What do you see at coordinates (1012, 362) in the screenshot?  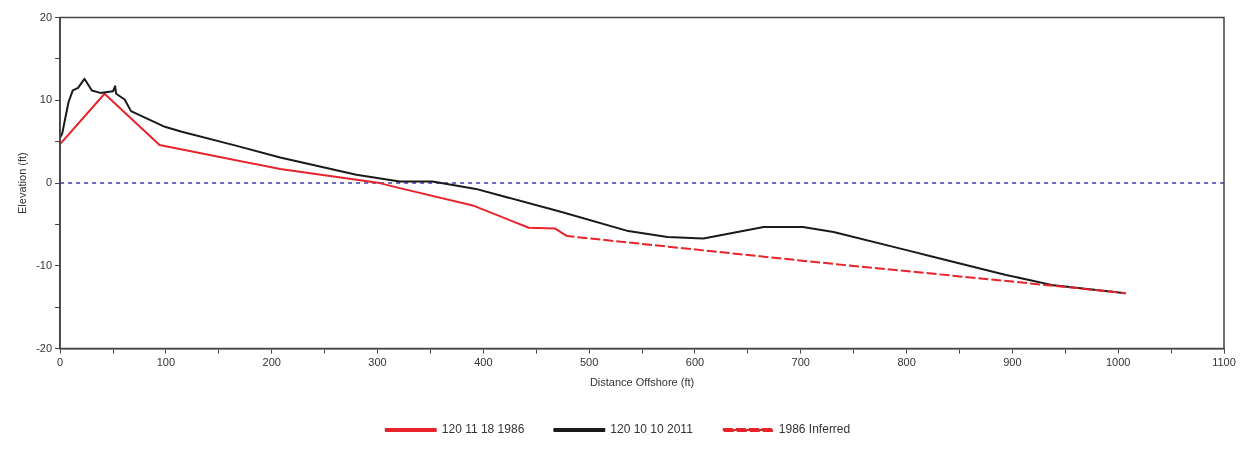 I see `x-tick-label: 900` at bounding box center [1012, 362].